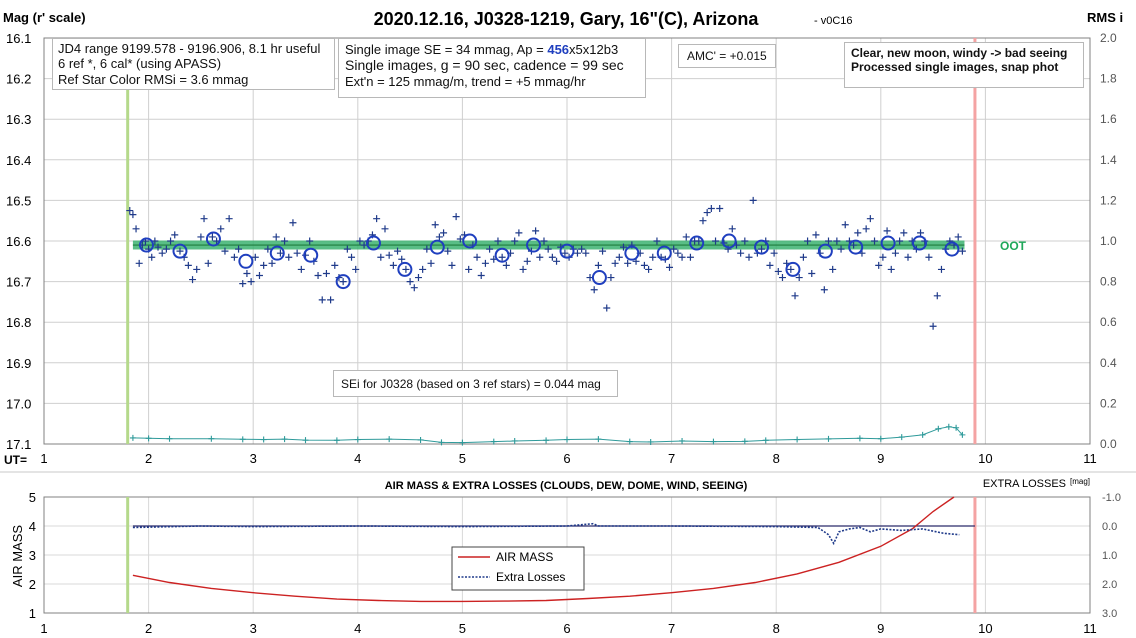 Image resolution: width=1136 pixels, height=638 pixels. What do you see at coordinates (18, 322) in the screenshot?
I see `y-tick-label: 16.8` at bounding box center [18, 322].